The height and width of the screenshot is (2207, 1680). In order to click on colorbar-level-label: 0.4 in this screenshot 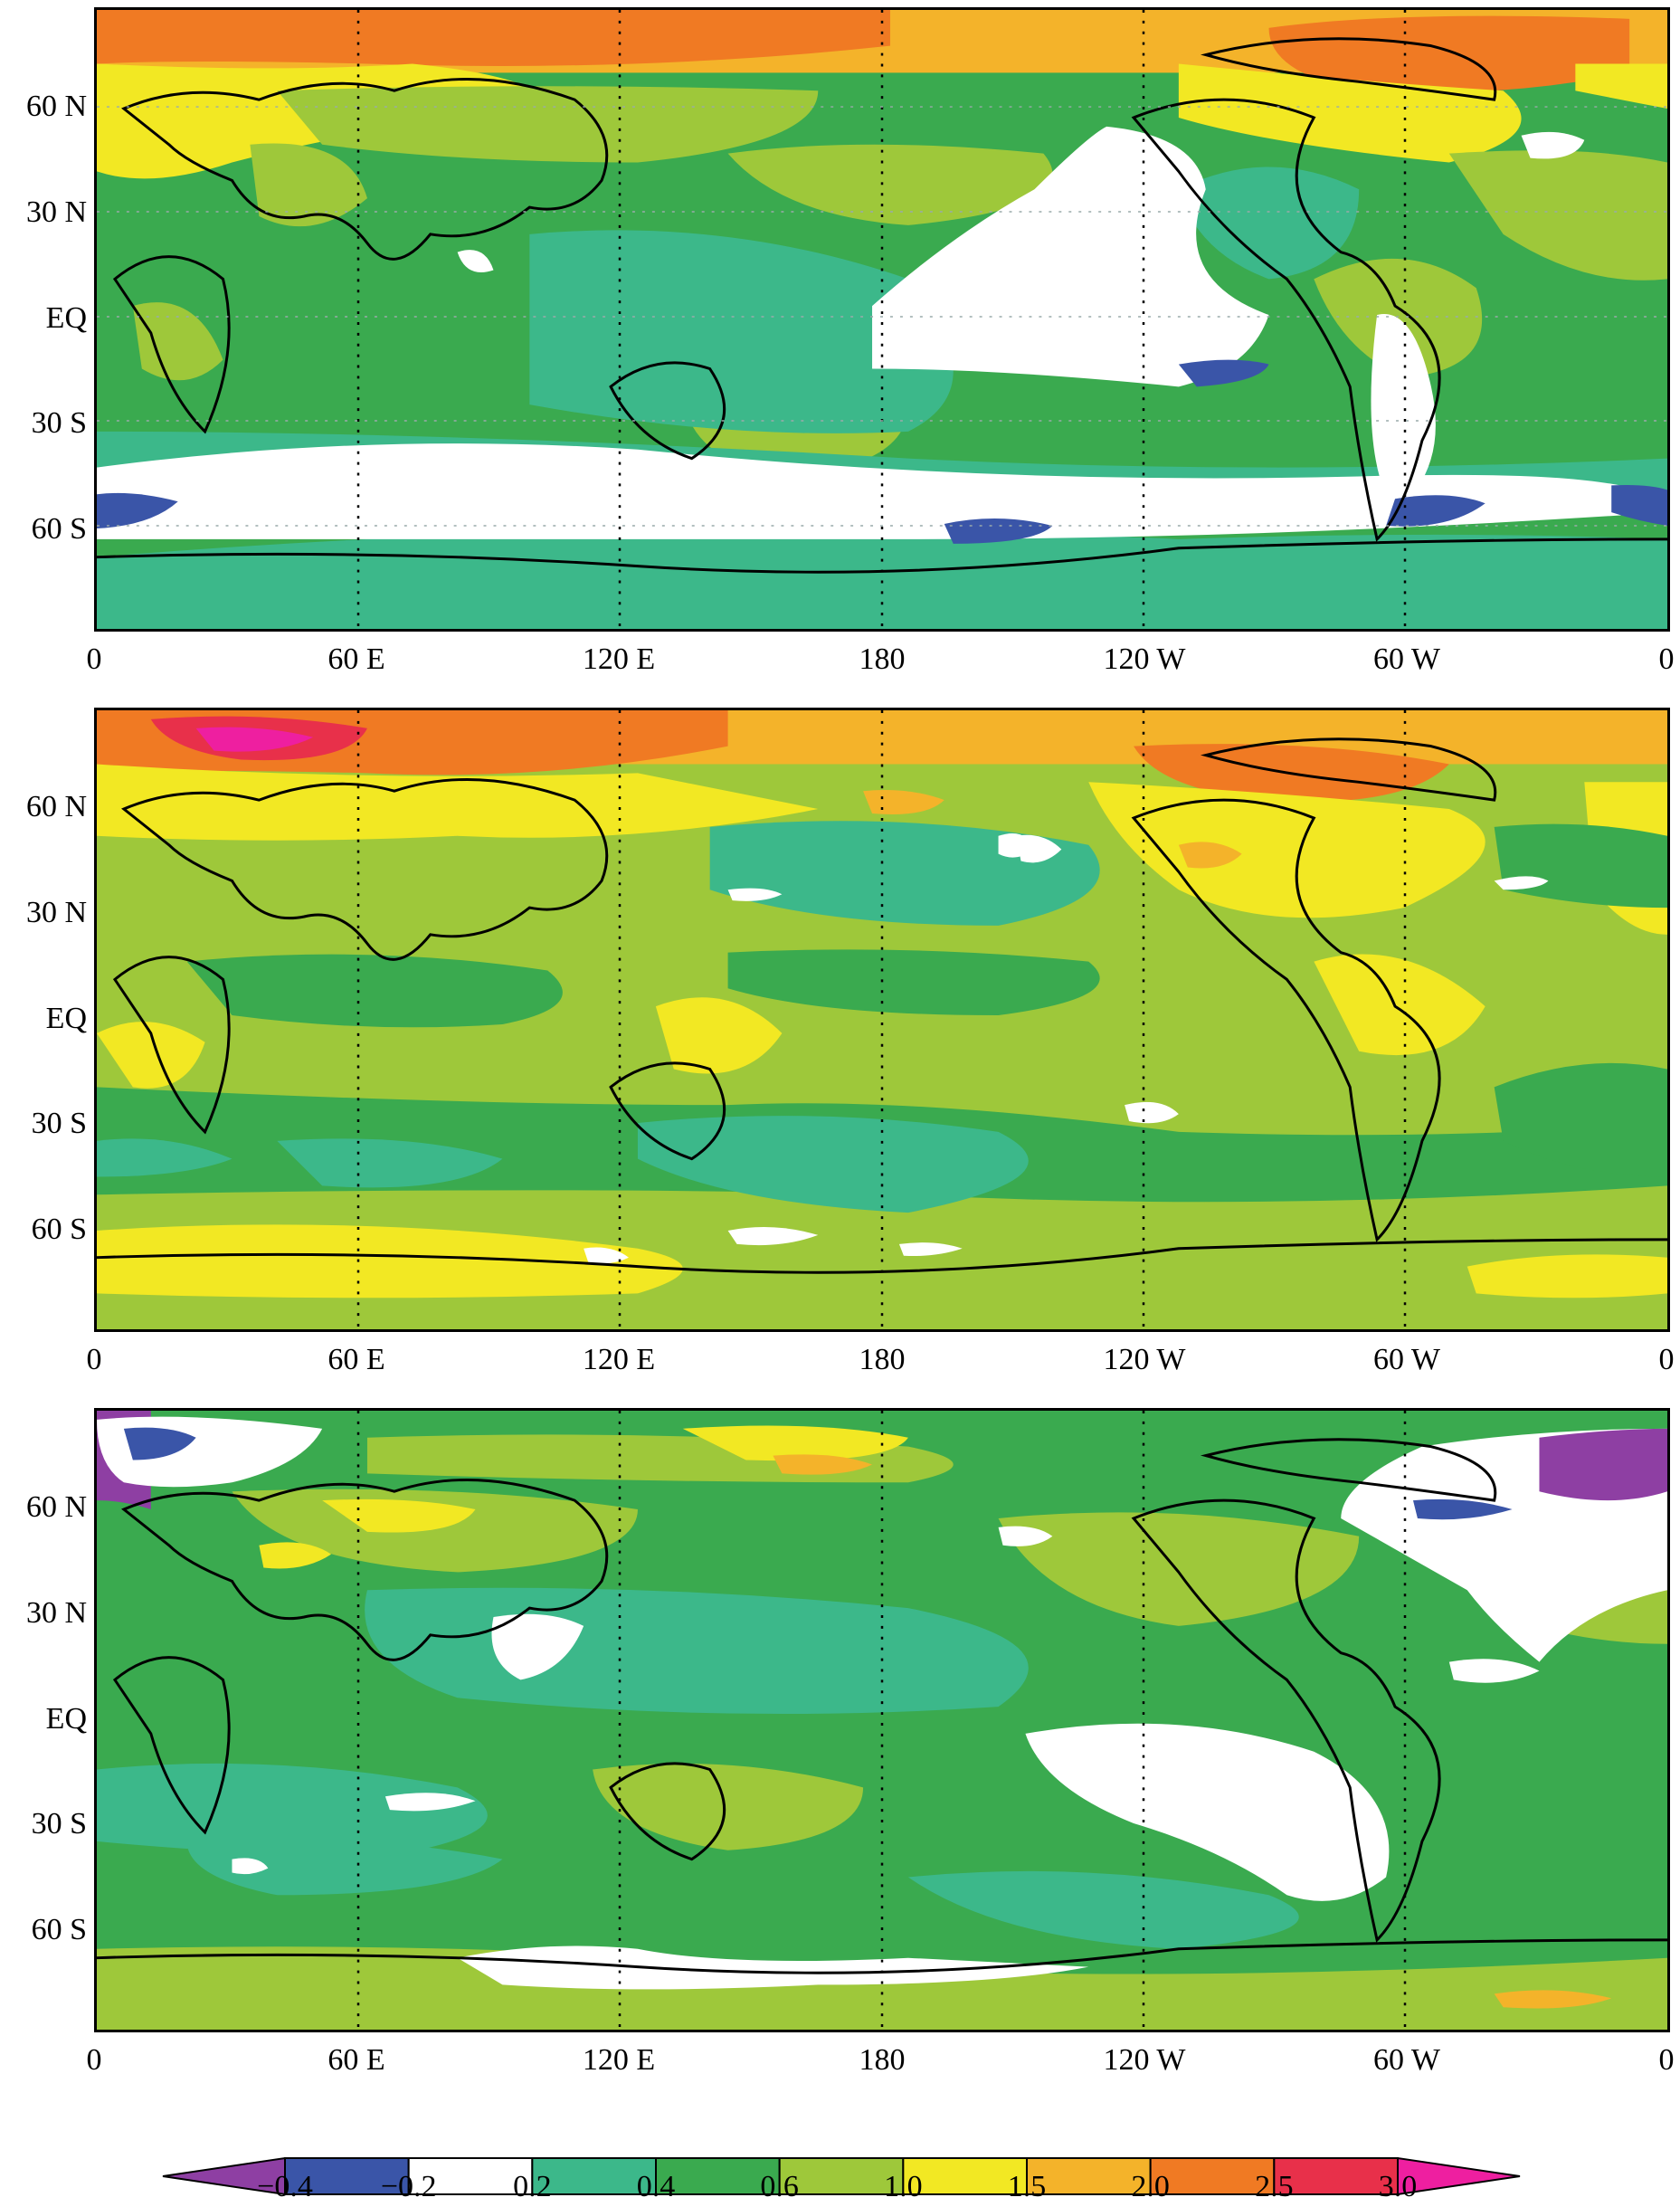, I will do `click(656, 2186)`.